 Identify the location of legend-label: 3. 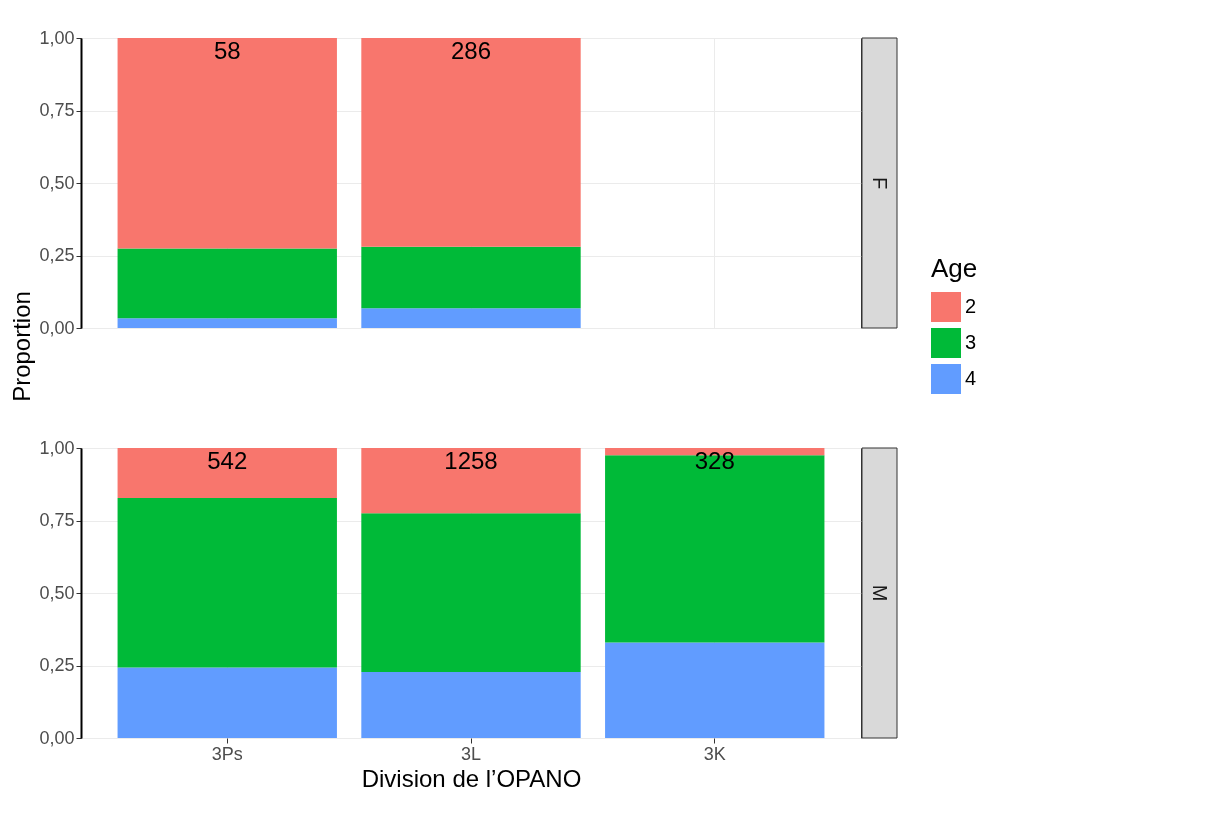
(971, 342).